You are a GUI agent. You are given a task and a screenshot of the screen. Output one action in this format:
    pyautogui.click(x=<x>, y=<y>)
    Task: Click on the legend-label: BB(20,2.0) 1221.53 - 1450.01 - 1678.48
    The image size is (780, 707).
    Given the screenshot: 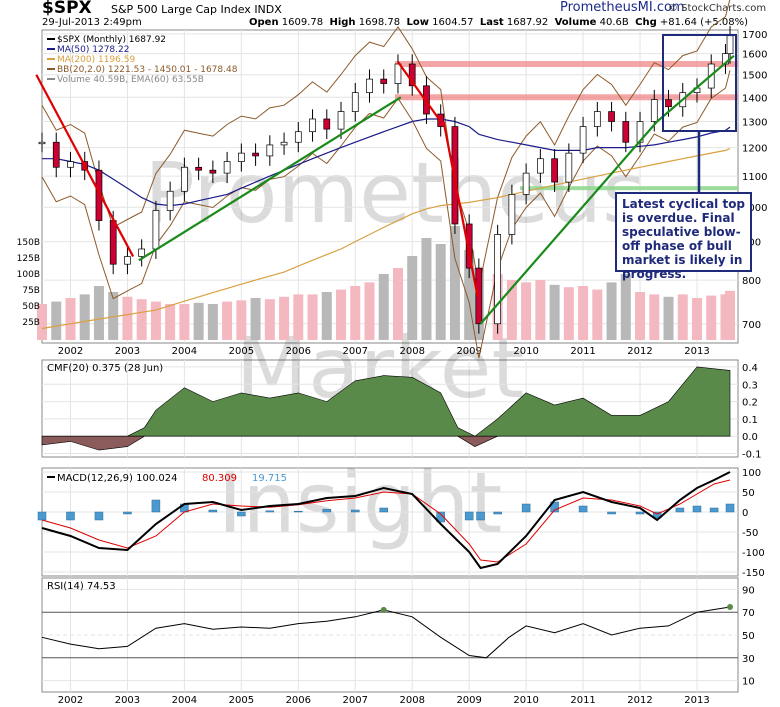 What is the action you would take?
    pyautogui.click(x=147, y=70)
    